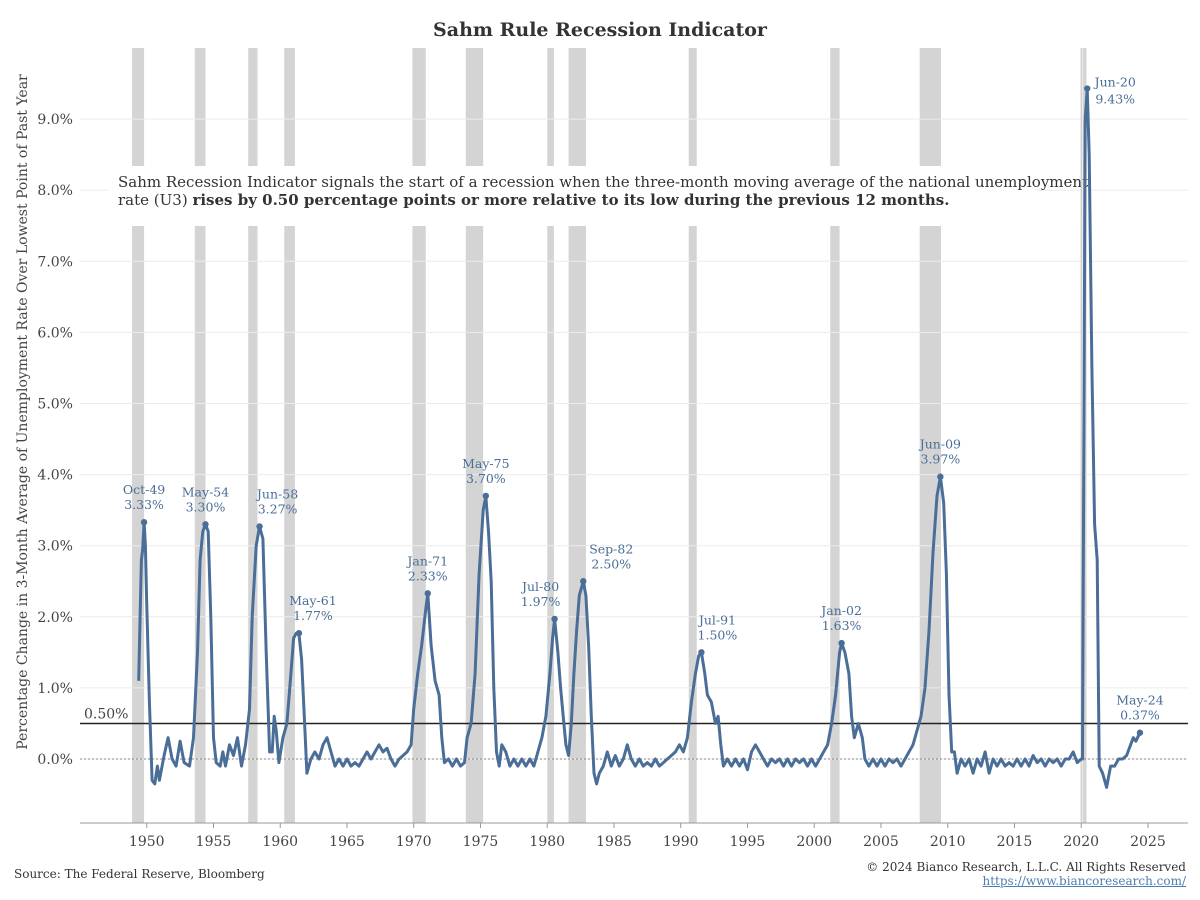 This screenshot has height=900, width=1200. What do you see at coordinates (614, 842) in the screenshot?
I see `x-tick-label: 1985` at bounding box center [614, 842].